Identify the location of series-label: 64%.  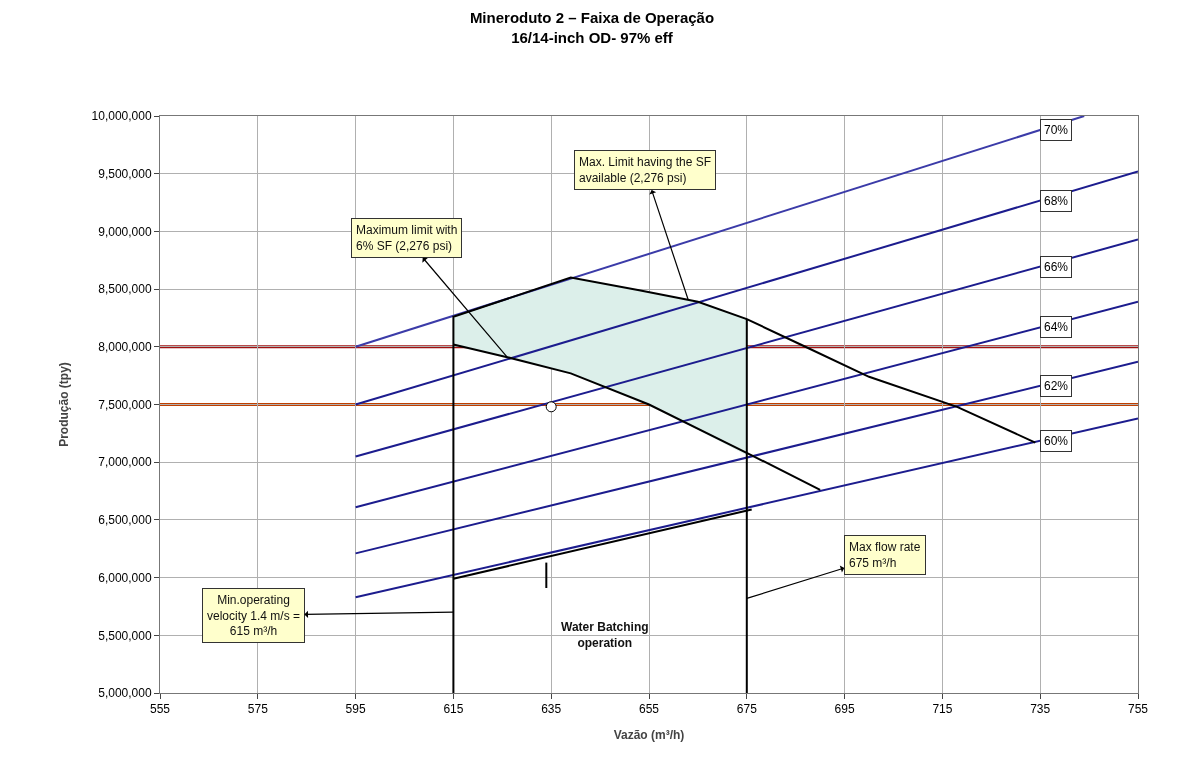
(1056, 327).